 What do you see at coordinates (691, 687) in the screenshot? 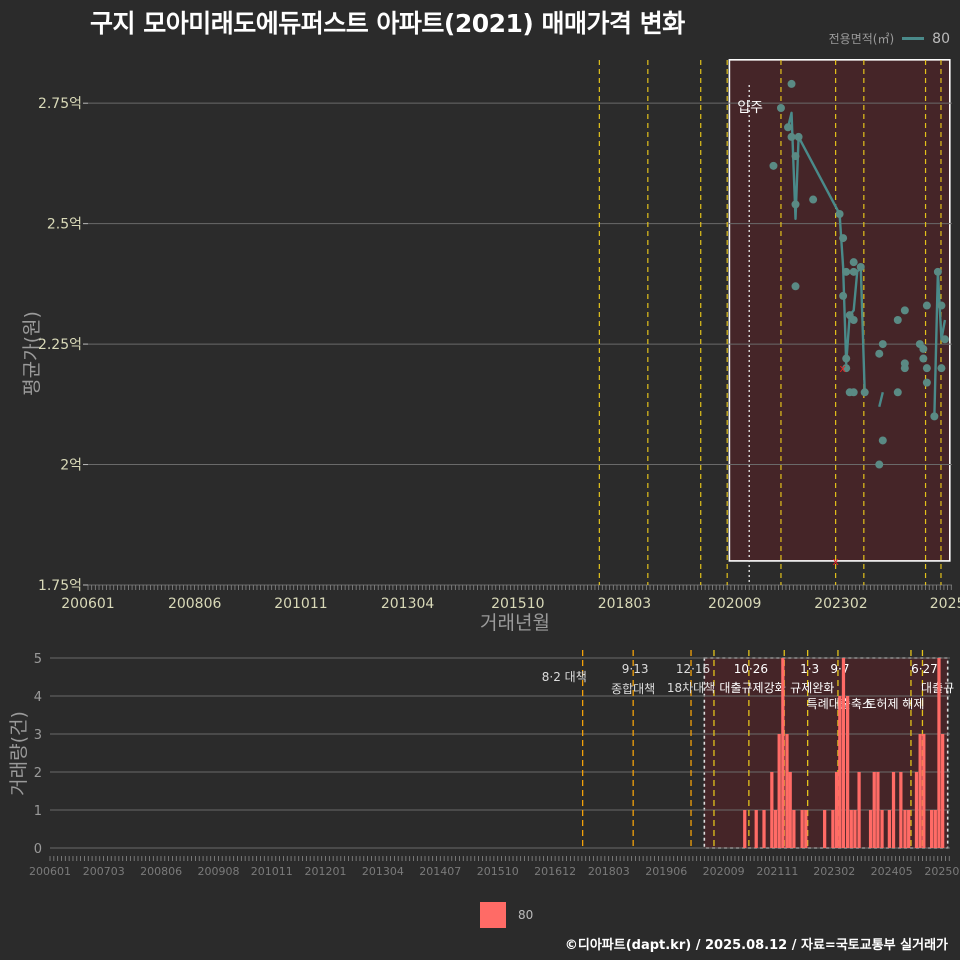
I see `policy-label: 18차대책` at bounding box center [691, 687].